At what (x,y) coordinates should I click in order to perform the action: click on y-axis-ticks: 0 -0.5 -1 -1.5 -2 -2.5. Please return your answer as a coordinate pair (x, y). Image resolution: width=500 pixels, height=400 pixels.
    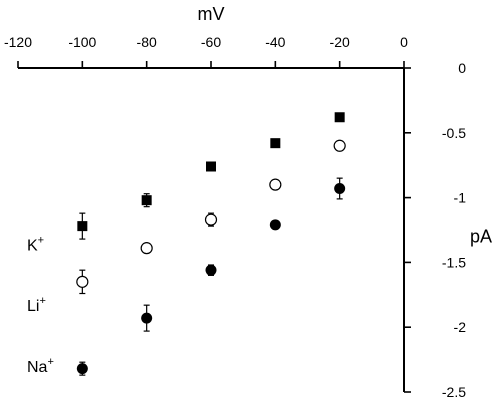
    Looking at the image, I should click on (435, 230).